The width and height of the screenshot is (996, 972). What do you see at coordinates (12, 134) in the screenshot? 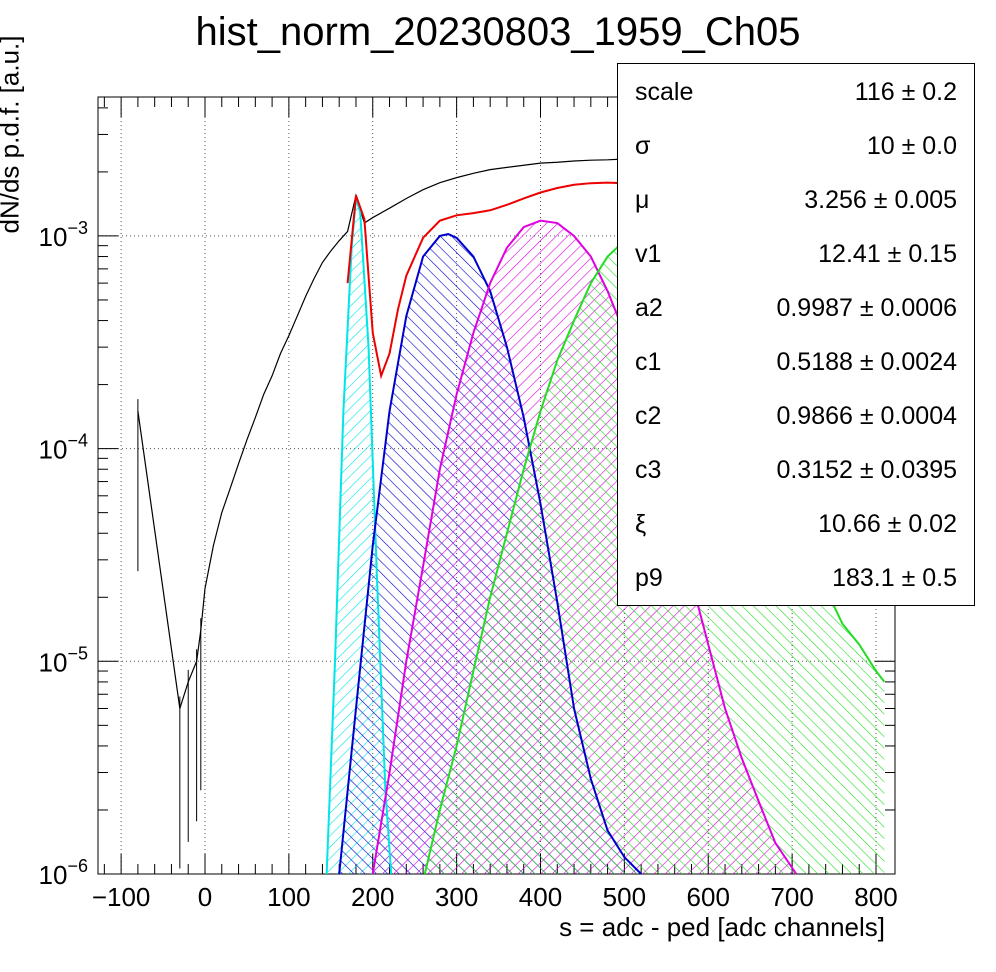
I see `y-axis-title: dN/ds p.d.f. [a.u.]` at bounding box center [12, 134].